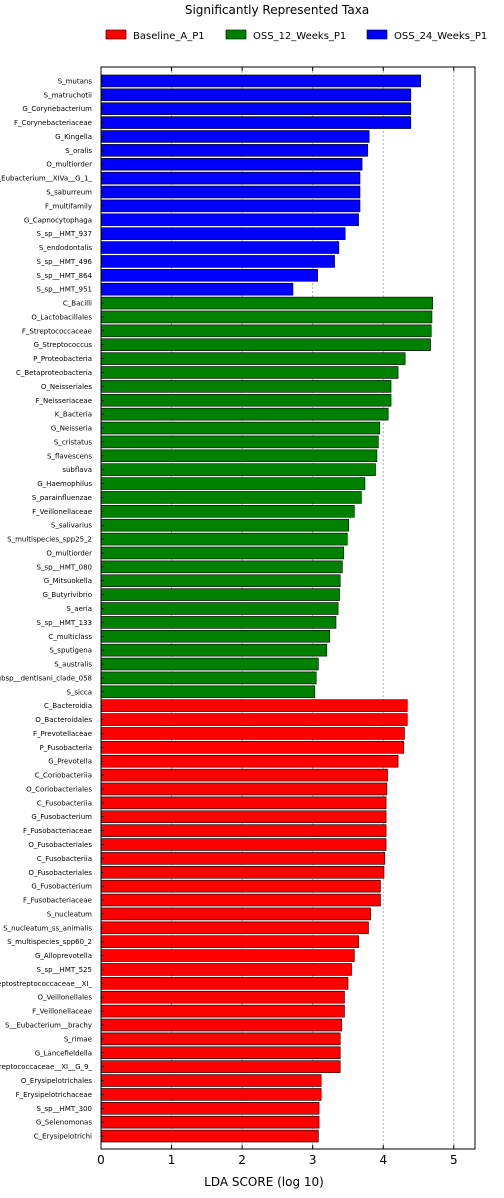 This screenshot has width=504, height=1198. I want to click on x-tick-label: 5, so click(454, 1160).